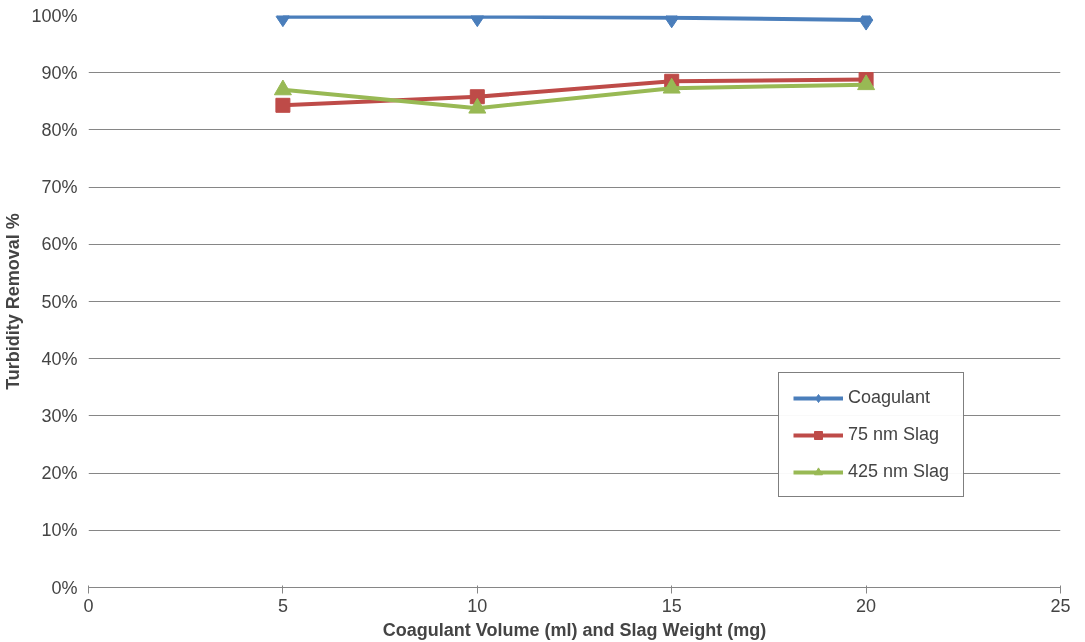  What do you see at coordinates (59, 187) in the screenshot?
I see `y-tick-label: 70%` at bounding box center [59, 187].